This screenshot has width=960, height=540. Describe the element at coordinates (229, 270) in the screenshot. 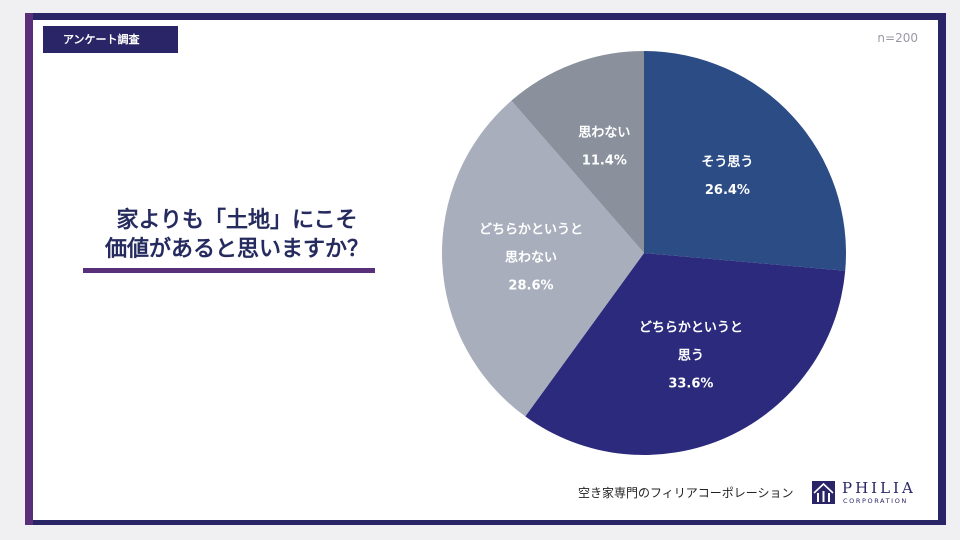

I see `question-underline` at that location.